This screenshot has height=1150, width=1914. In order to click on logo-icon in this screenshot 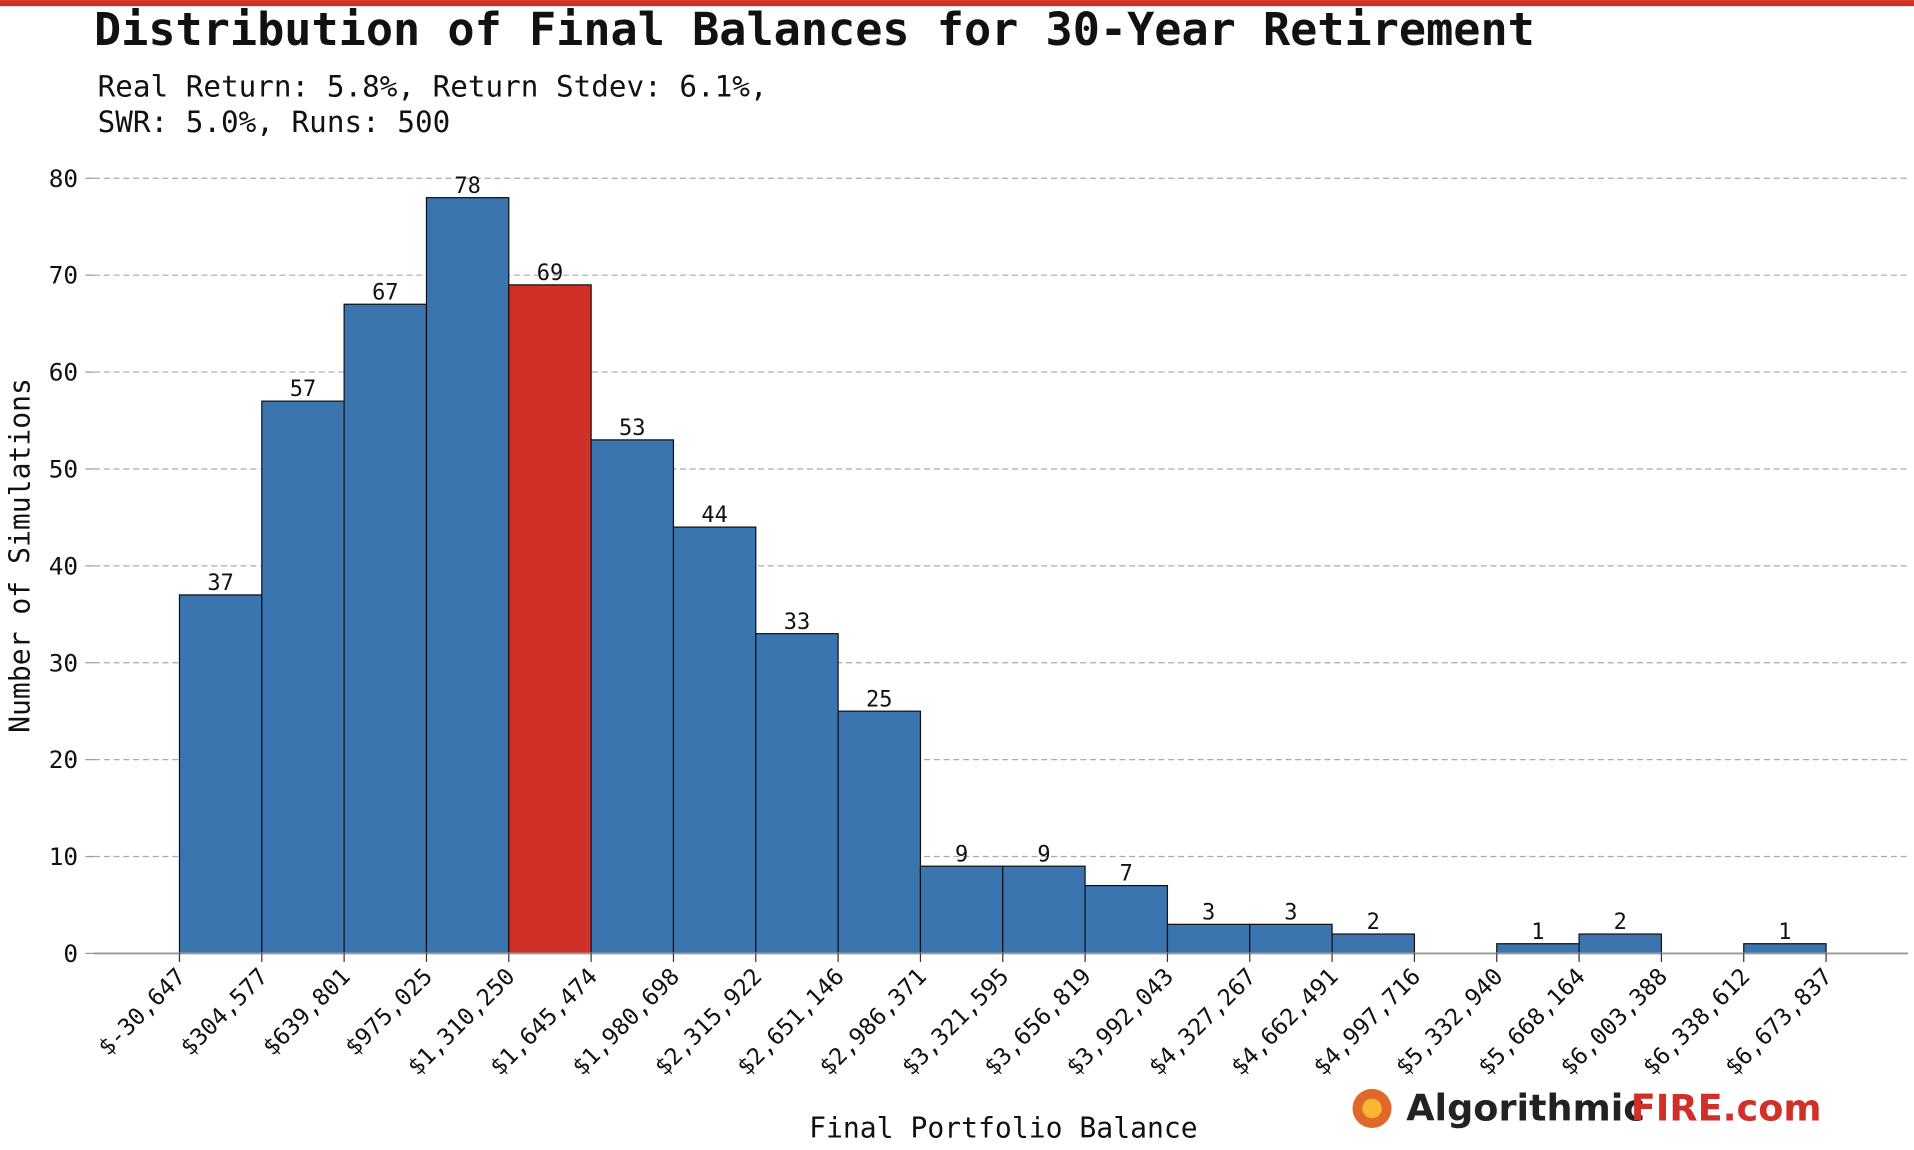, I will do `click(1372, 1108)`.